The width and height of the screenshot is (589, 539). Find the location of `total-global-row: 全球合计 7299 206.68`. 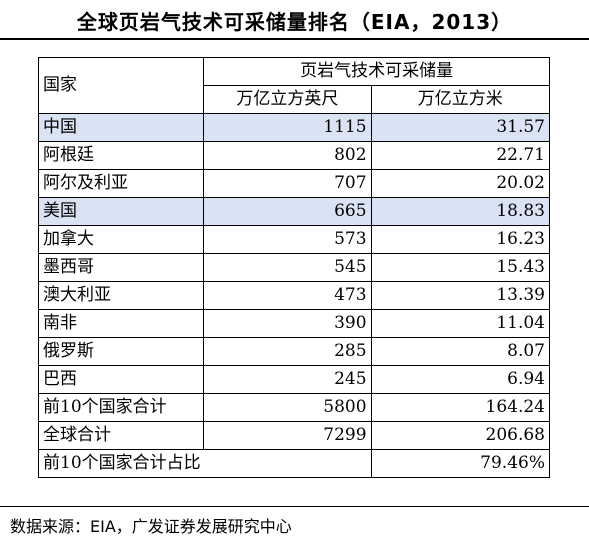

total-global-row: 全球合计 7299 206.68 is located at coordinates (294, 435).